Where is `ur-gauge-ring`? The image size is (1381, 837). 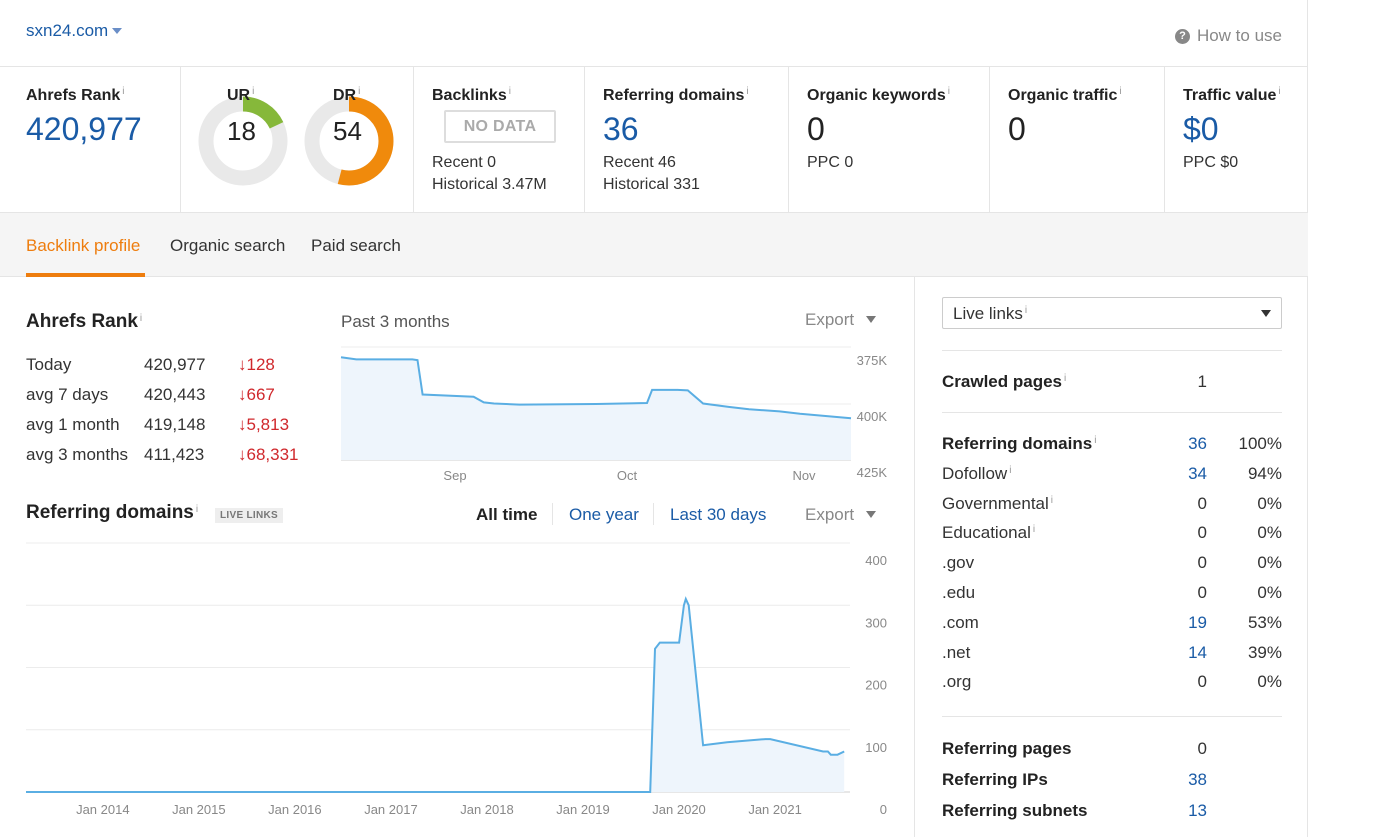
ur-gauge-ring is located at coordinates (243, 141).